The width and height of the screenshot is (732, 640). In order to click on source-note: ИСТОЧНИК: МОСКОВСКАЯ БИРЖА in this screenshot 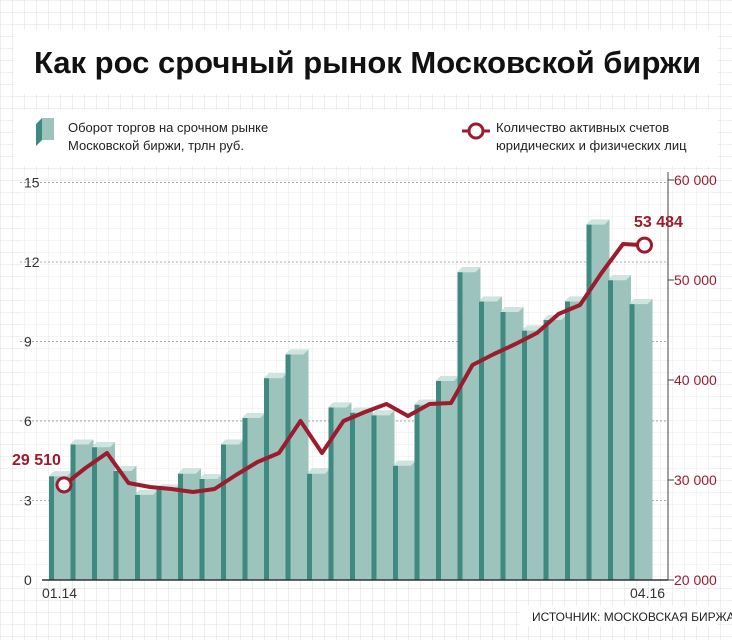, I will do `click(632, 617)`.